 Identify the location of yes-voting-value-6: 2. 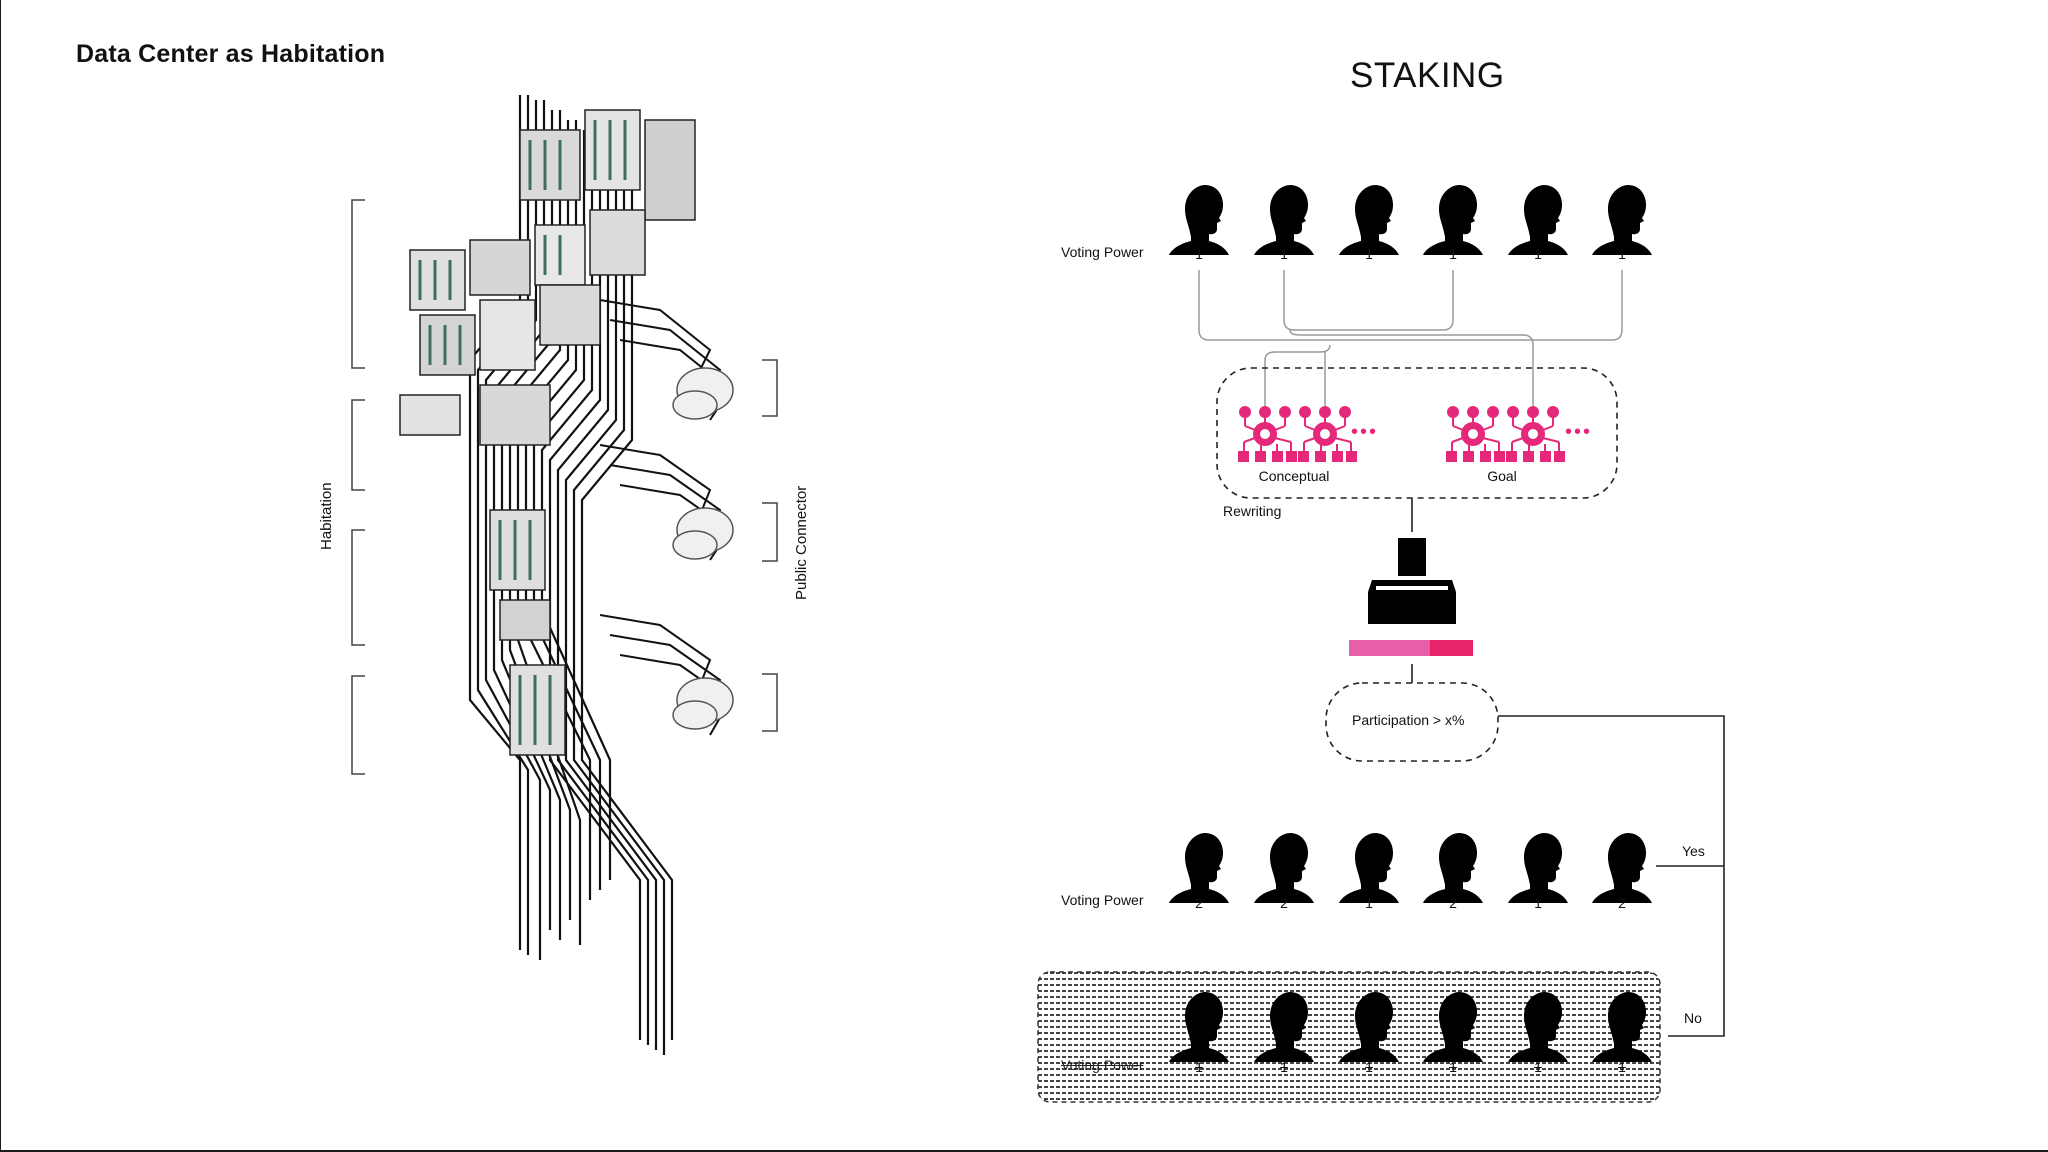
(1622, 903).